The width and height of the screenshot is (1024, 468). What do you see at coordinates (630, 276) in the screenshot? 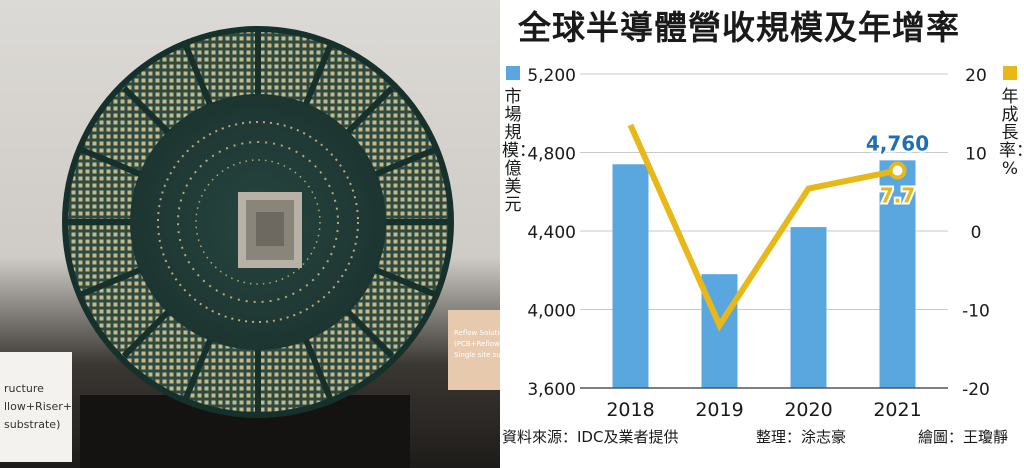
I see `bar-2018` at bounding box center [630, 276].